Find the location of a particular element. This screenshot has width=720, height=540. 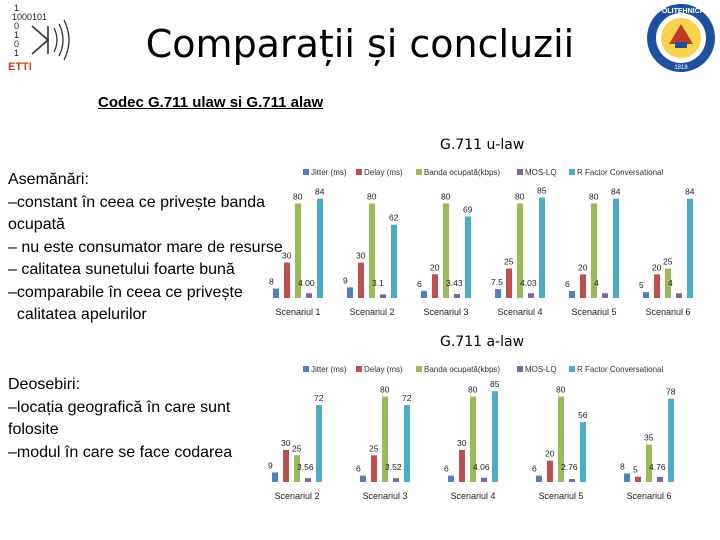

similarities-line-3: – nu este consumator mare de resurse is located at coordinates (145, 247).